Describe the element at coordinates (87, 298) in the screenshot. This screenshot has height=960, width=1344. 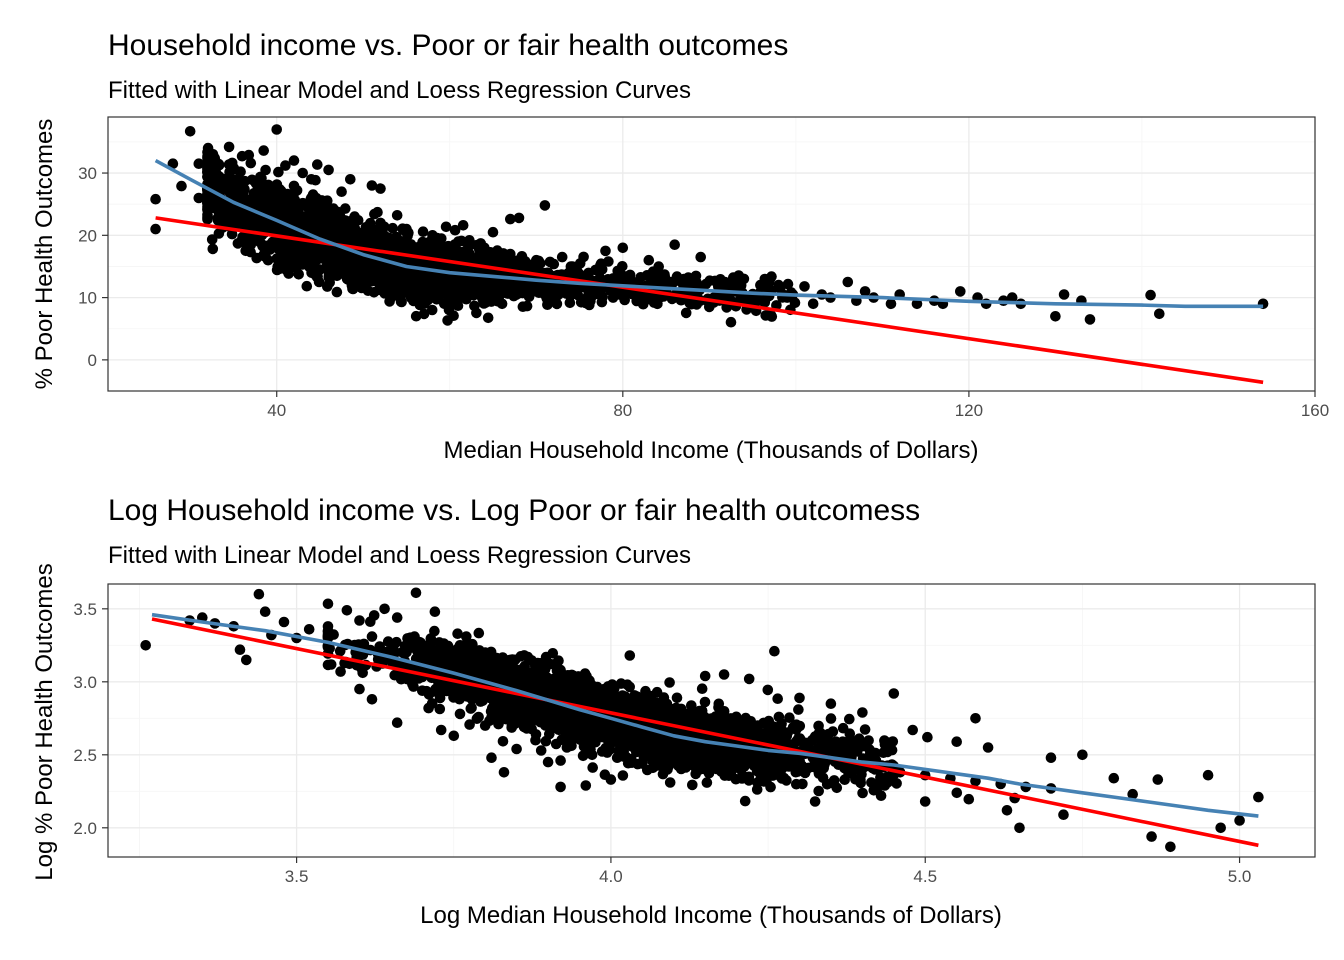
I see `y-tick-label: 10` at that location.